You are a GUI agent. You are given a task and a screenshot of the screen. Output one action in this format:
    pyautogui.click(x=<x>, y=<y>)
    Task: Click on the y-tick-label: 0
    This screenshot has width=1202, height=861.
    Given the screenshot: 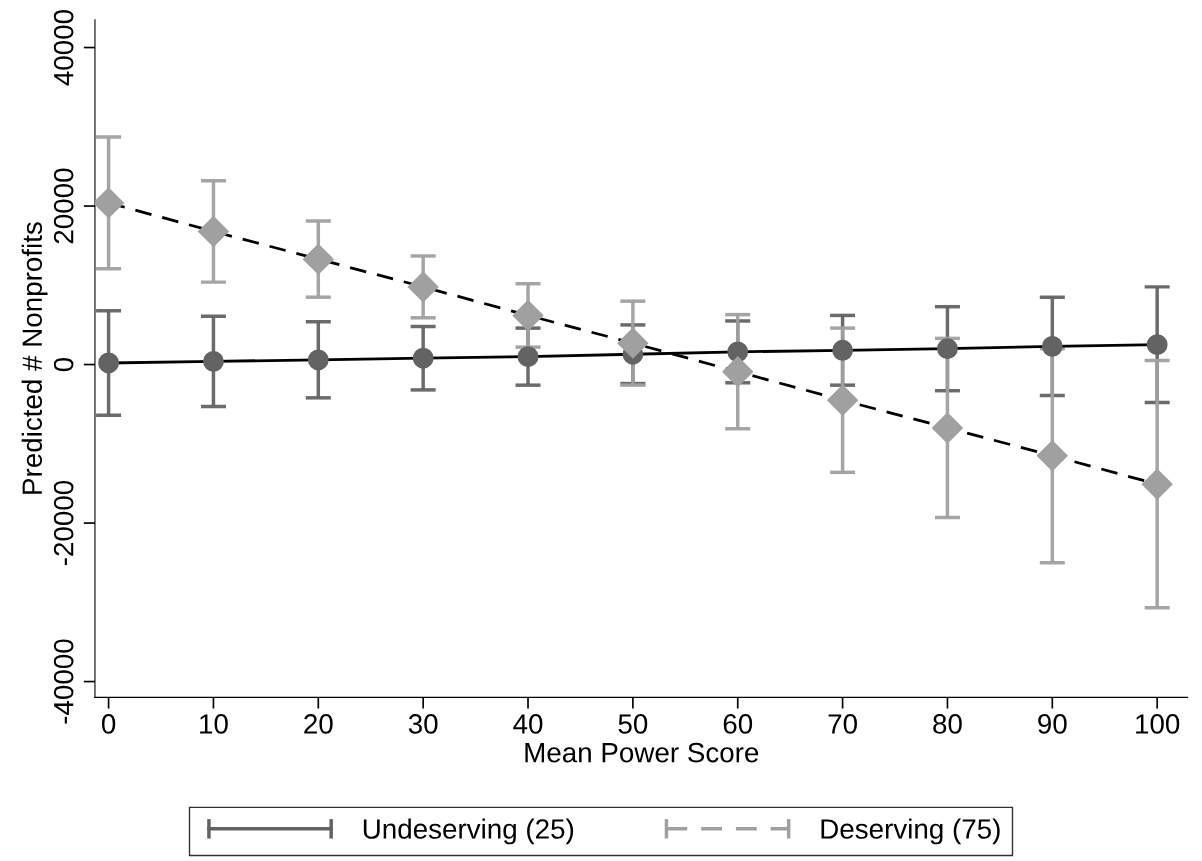 What is the action you would take?
    pyautogui.click(x=63, y=364)
    